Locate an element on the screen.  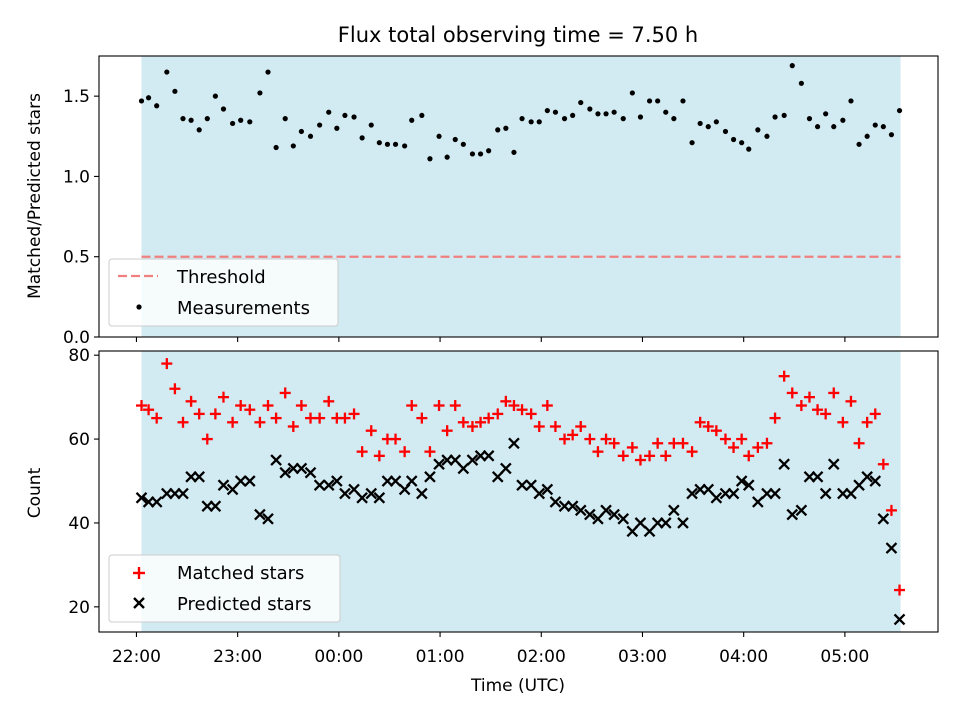
legend-measurements-label: Measurements is located at coordinates (243, 308).